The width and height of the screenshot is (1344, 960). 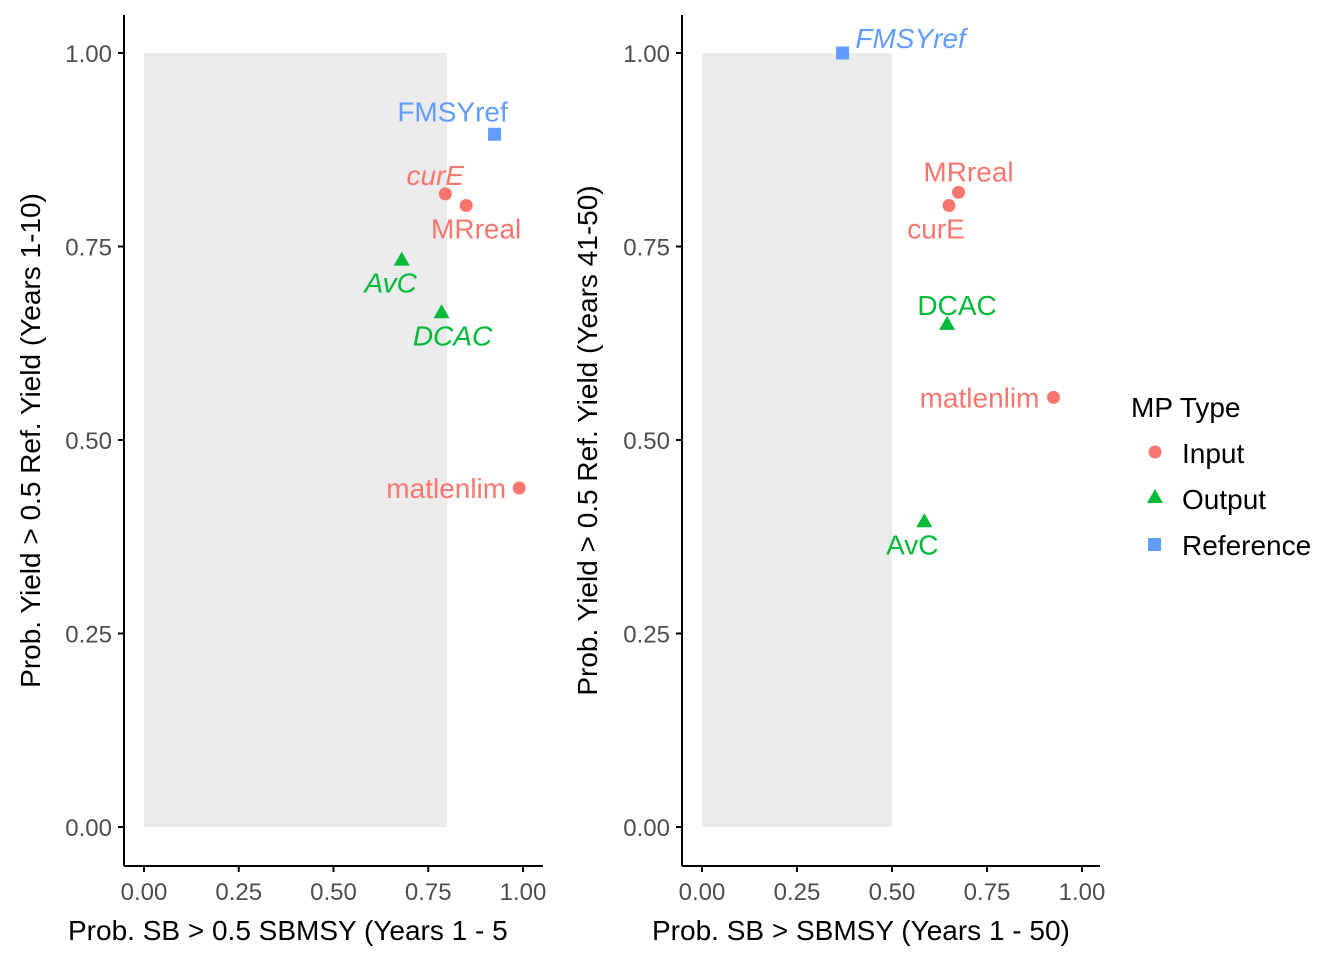 What do you see at coordinates (288, 930) in the screenshot?
I see `x-axis-title: Prob. SB > 0.5 SBMSY (Years 1 - 5` at bounding box center [288, 930].